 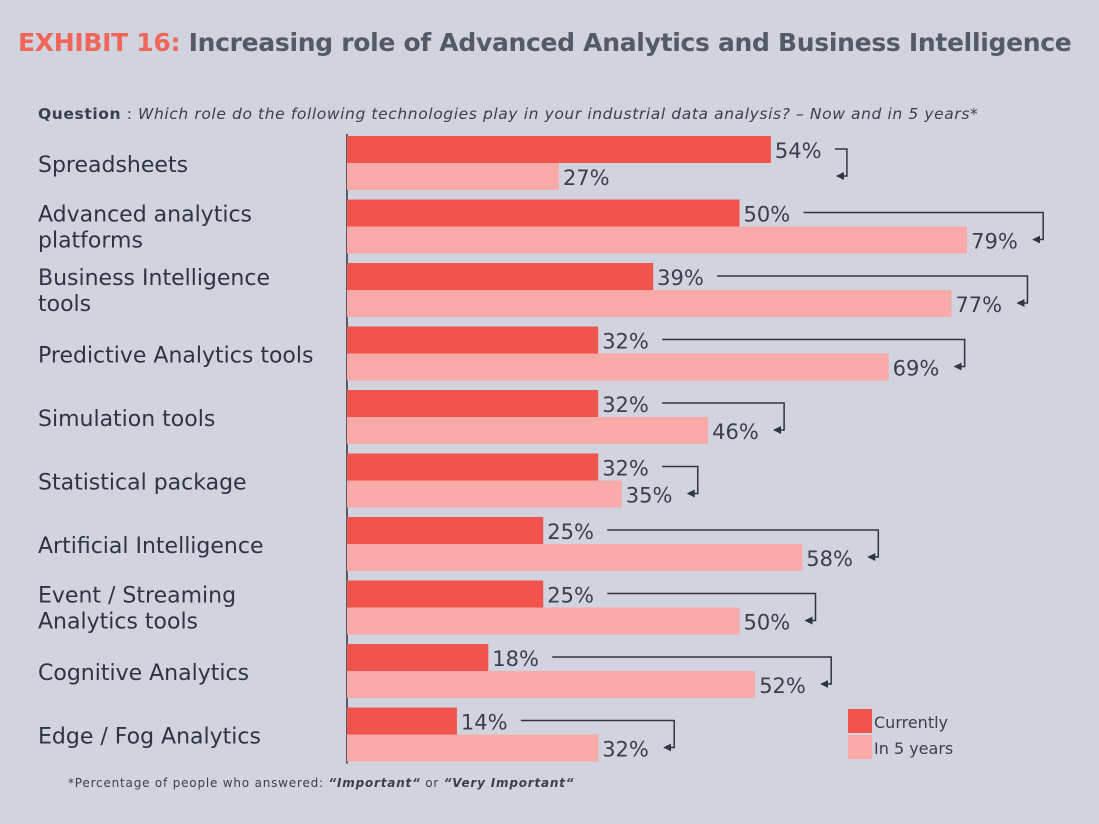 What do you see at coordinates (649, 496) in the screenshot?
I see `value-label-in-5-years: 35%` at bounding box center [649, 496].